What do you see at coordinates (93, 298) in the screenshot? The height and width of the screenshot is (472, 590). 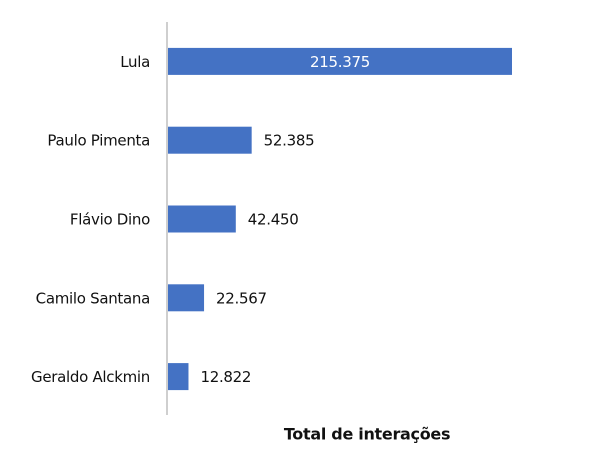 I see `category-label: Camilo Santana` at bounding box center [93, 298].